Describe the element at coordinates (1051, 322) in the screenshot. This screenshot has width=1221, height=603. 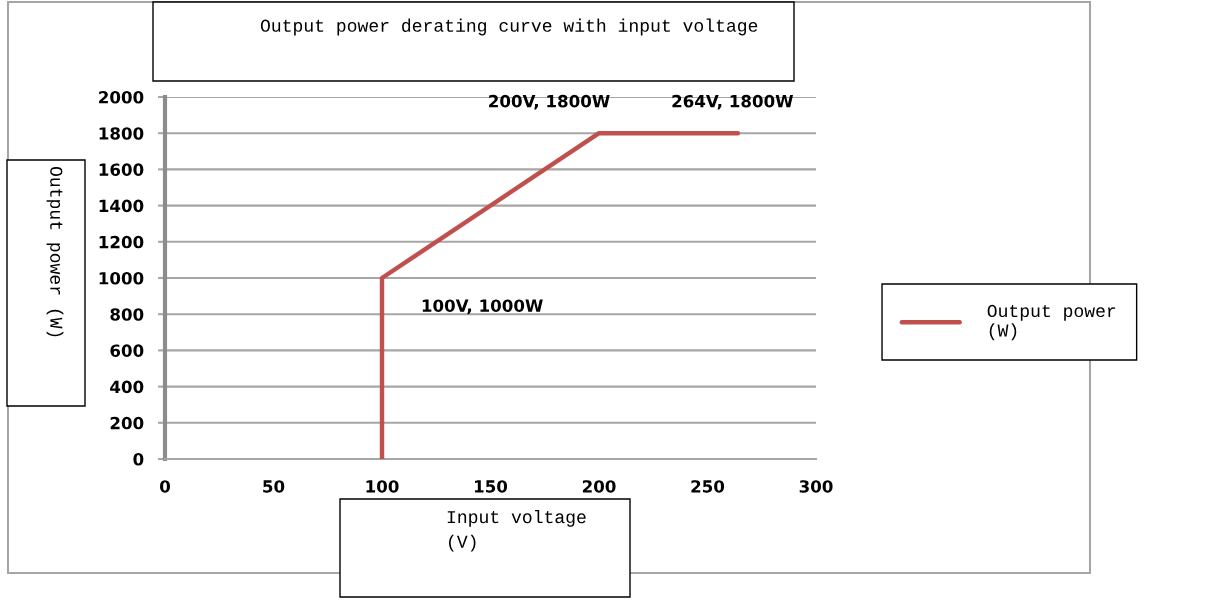
I see `legend-label: Output power (W)` at that location.